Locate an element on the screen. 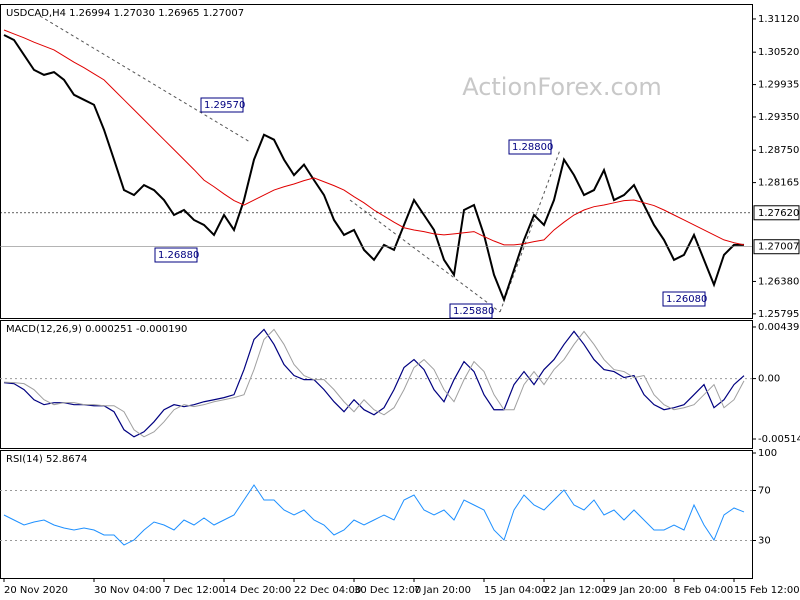  y-tick-label: 1.29350 is located at coordinates (778, 117).